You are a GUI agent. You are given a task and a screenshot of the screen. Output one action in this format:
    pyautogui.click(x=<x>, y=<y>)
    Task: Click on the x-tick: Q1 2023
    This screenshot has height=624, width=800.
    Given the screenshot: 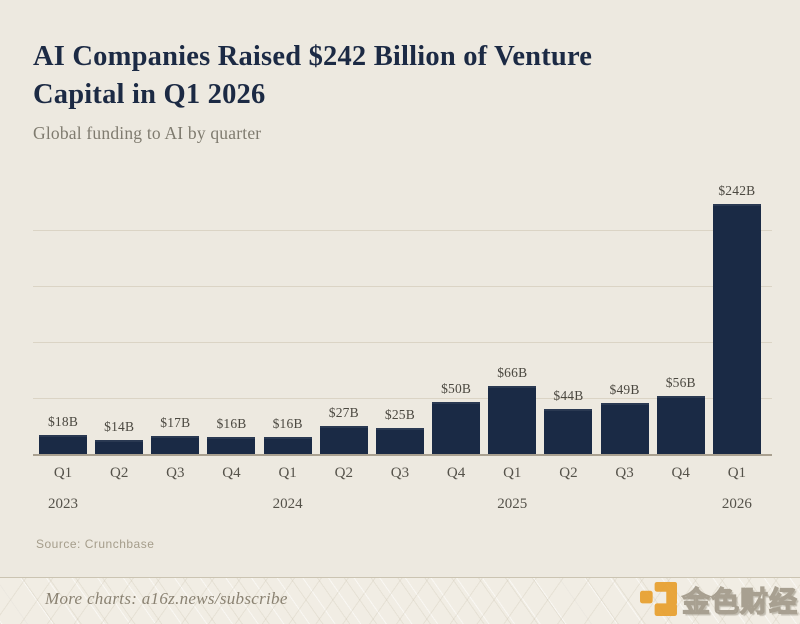 What is the action you would take?
    pyautogui.click(x=63, y=489)
    